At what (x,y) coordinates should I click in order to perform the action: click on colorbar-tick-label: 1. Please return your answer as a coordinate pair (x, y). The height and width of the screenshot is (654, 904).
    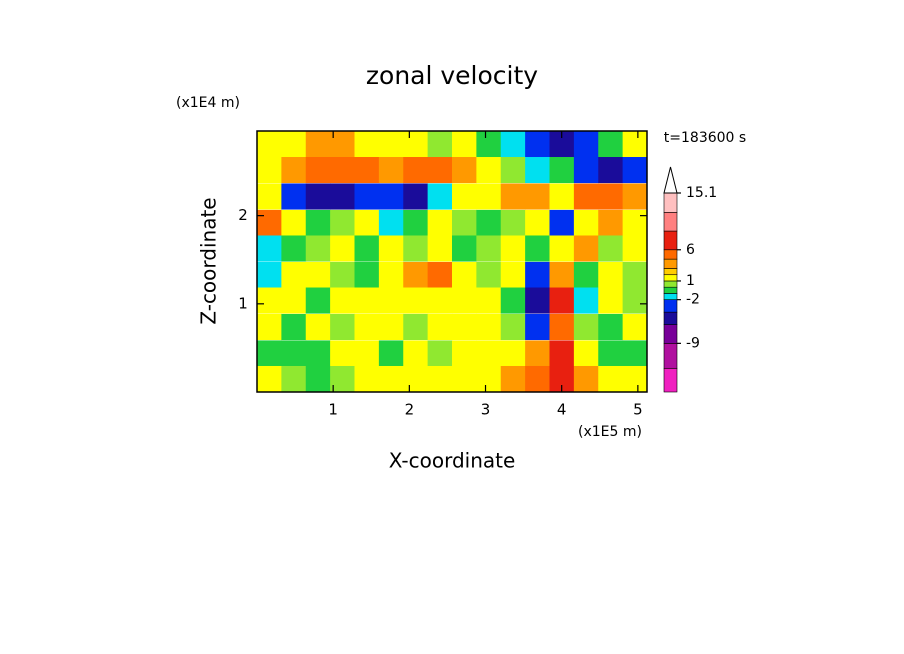
    Looking at the image, I should click on (690, 281).